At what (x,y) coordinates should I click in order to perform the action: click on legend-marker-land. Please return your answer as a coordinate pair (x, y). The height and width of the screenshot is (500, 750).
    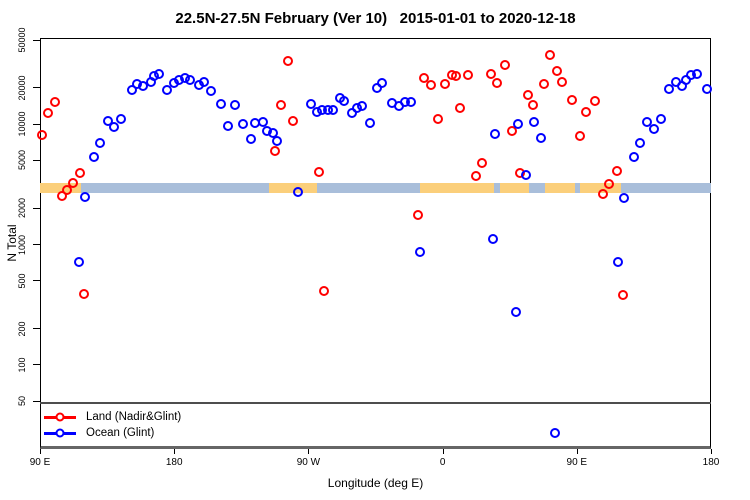
    Looking at the image, I should click on (60, 417).